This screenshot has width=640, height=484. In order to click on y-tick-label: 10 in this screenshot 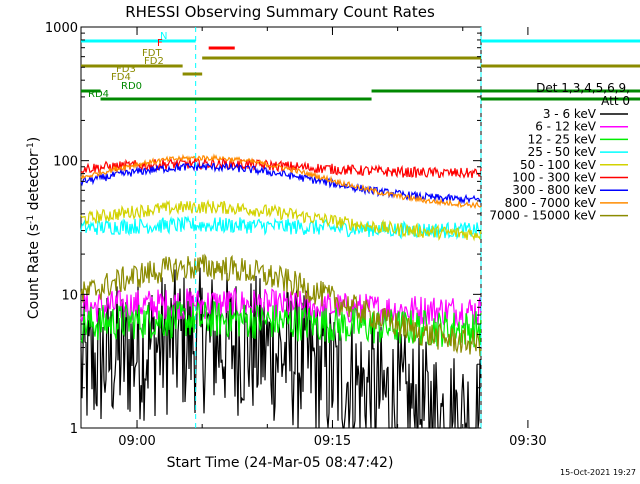, I will do `click(69, 295)`.